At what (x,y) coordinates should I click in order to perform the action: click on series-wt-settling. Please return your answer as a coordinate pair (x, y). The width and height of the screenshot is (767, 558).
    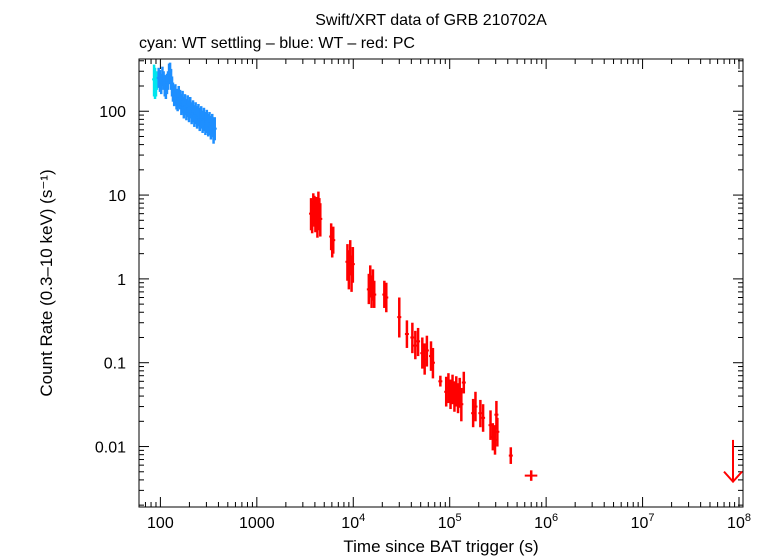
    Looking at the image, I should click on (155, 81).